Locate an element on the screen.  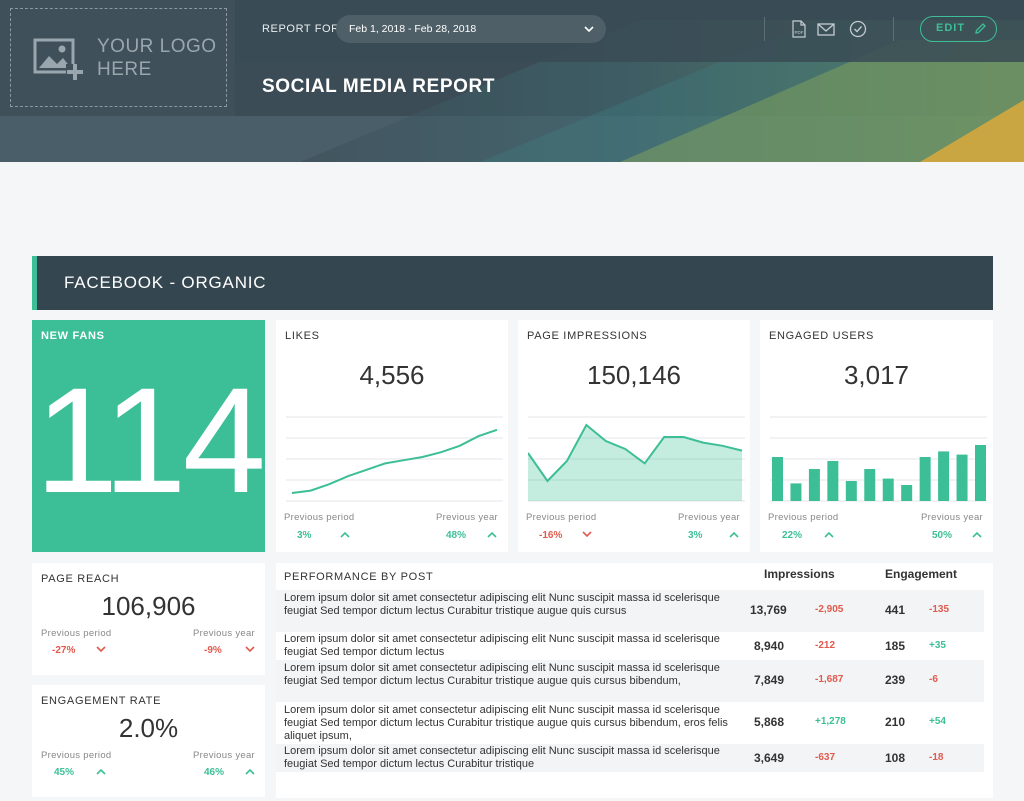
likes-series-line is located at coordinates (394, 461).